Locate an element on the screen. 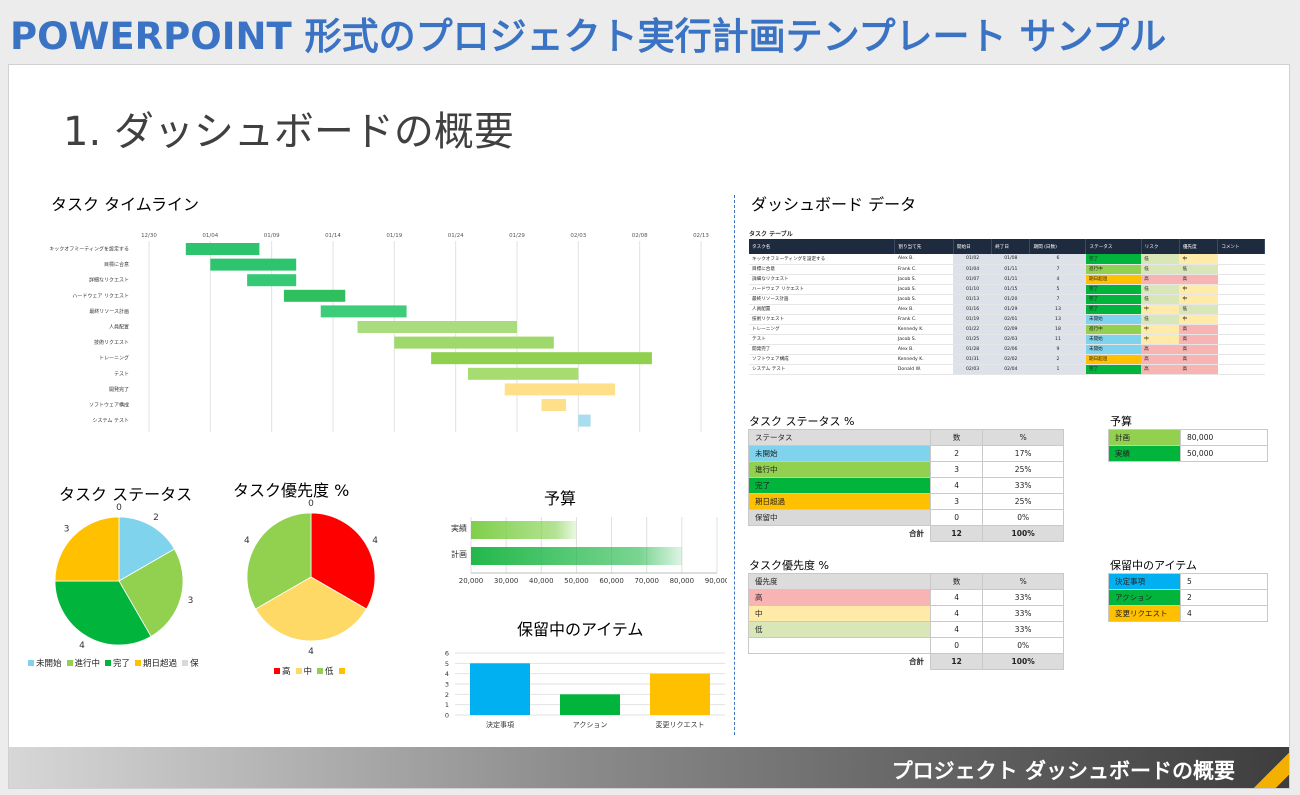 The width and height of the screenshot is (1300, 795). priority-pie-chart: 4 4 4 0 is located at coordinates (311, 578).